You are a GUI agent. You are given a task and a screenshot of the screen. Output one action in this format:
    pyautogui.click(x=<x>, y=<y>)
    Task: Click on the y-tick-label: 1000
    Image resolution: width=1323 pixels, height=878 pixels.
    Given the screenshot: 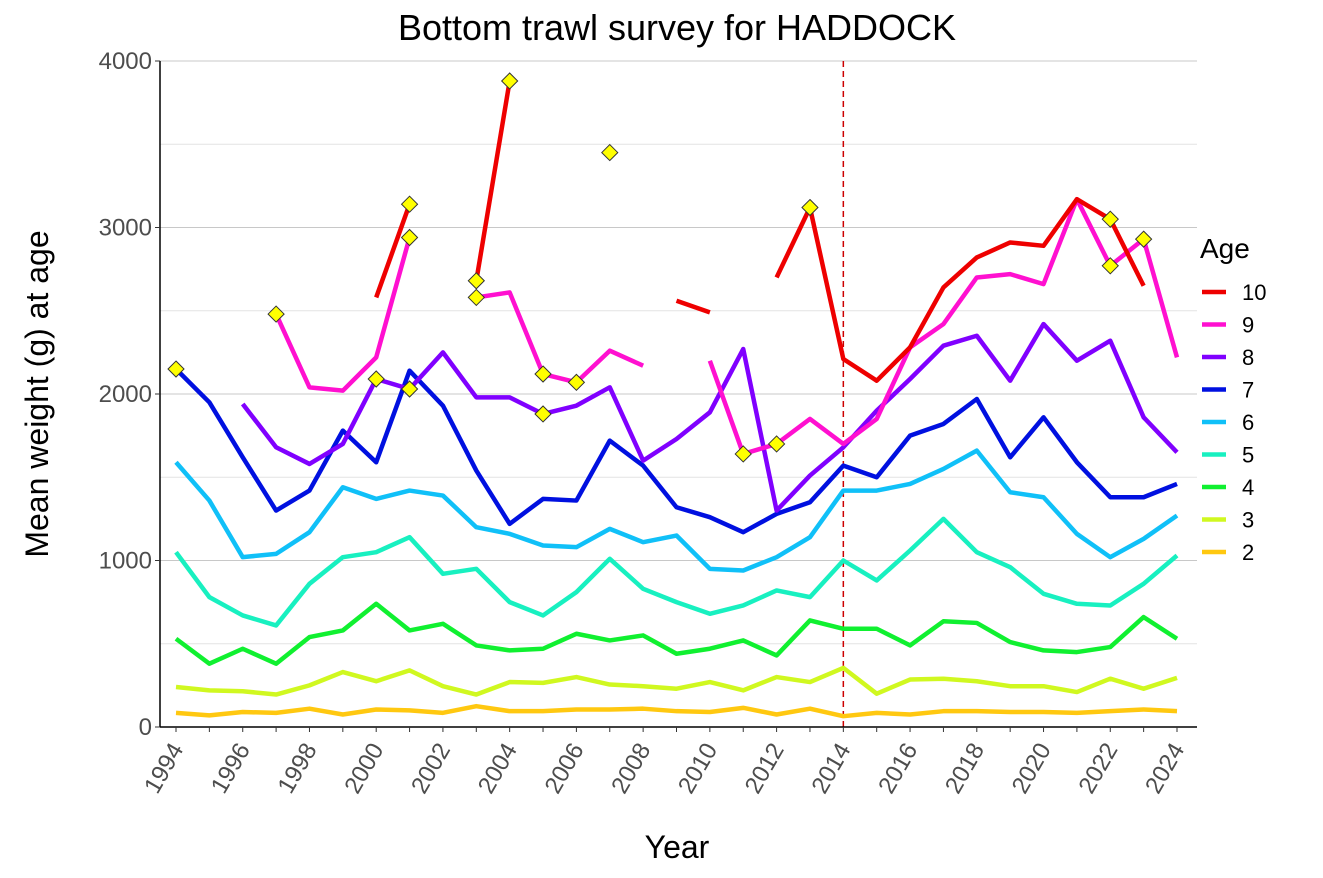 What is the action you would take?
    pyautogui.click(x=125, y=561)
    